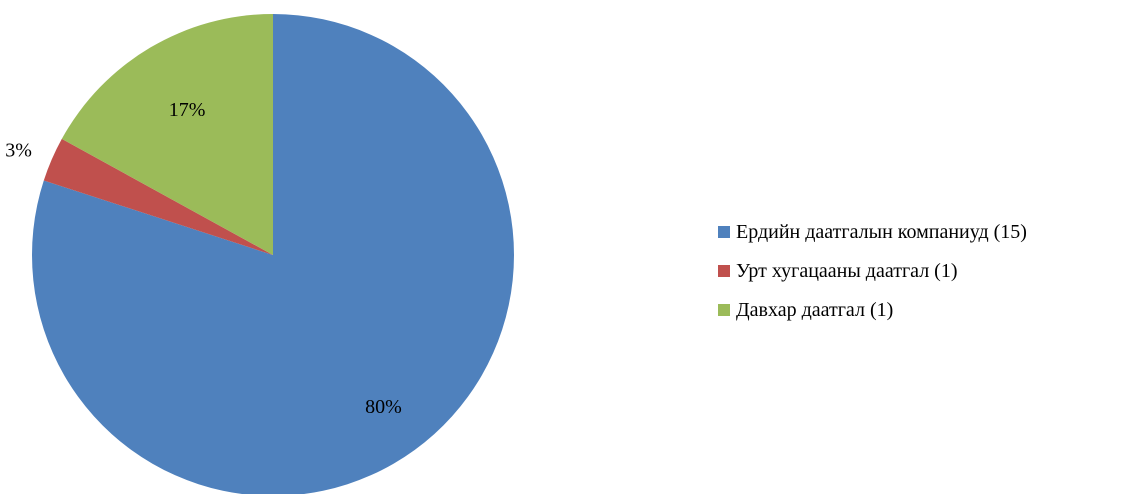  What do you see at coordinates (187, 110) in the screenshot?
I see `data-label-reinsurance: 17%` at bounding box center [187, 110].